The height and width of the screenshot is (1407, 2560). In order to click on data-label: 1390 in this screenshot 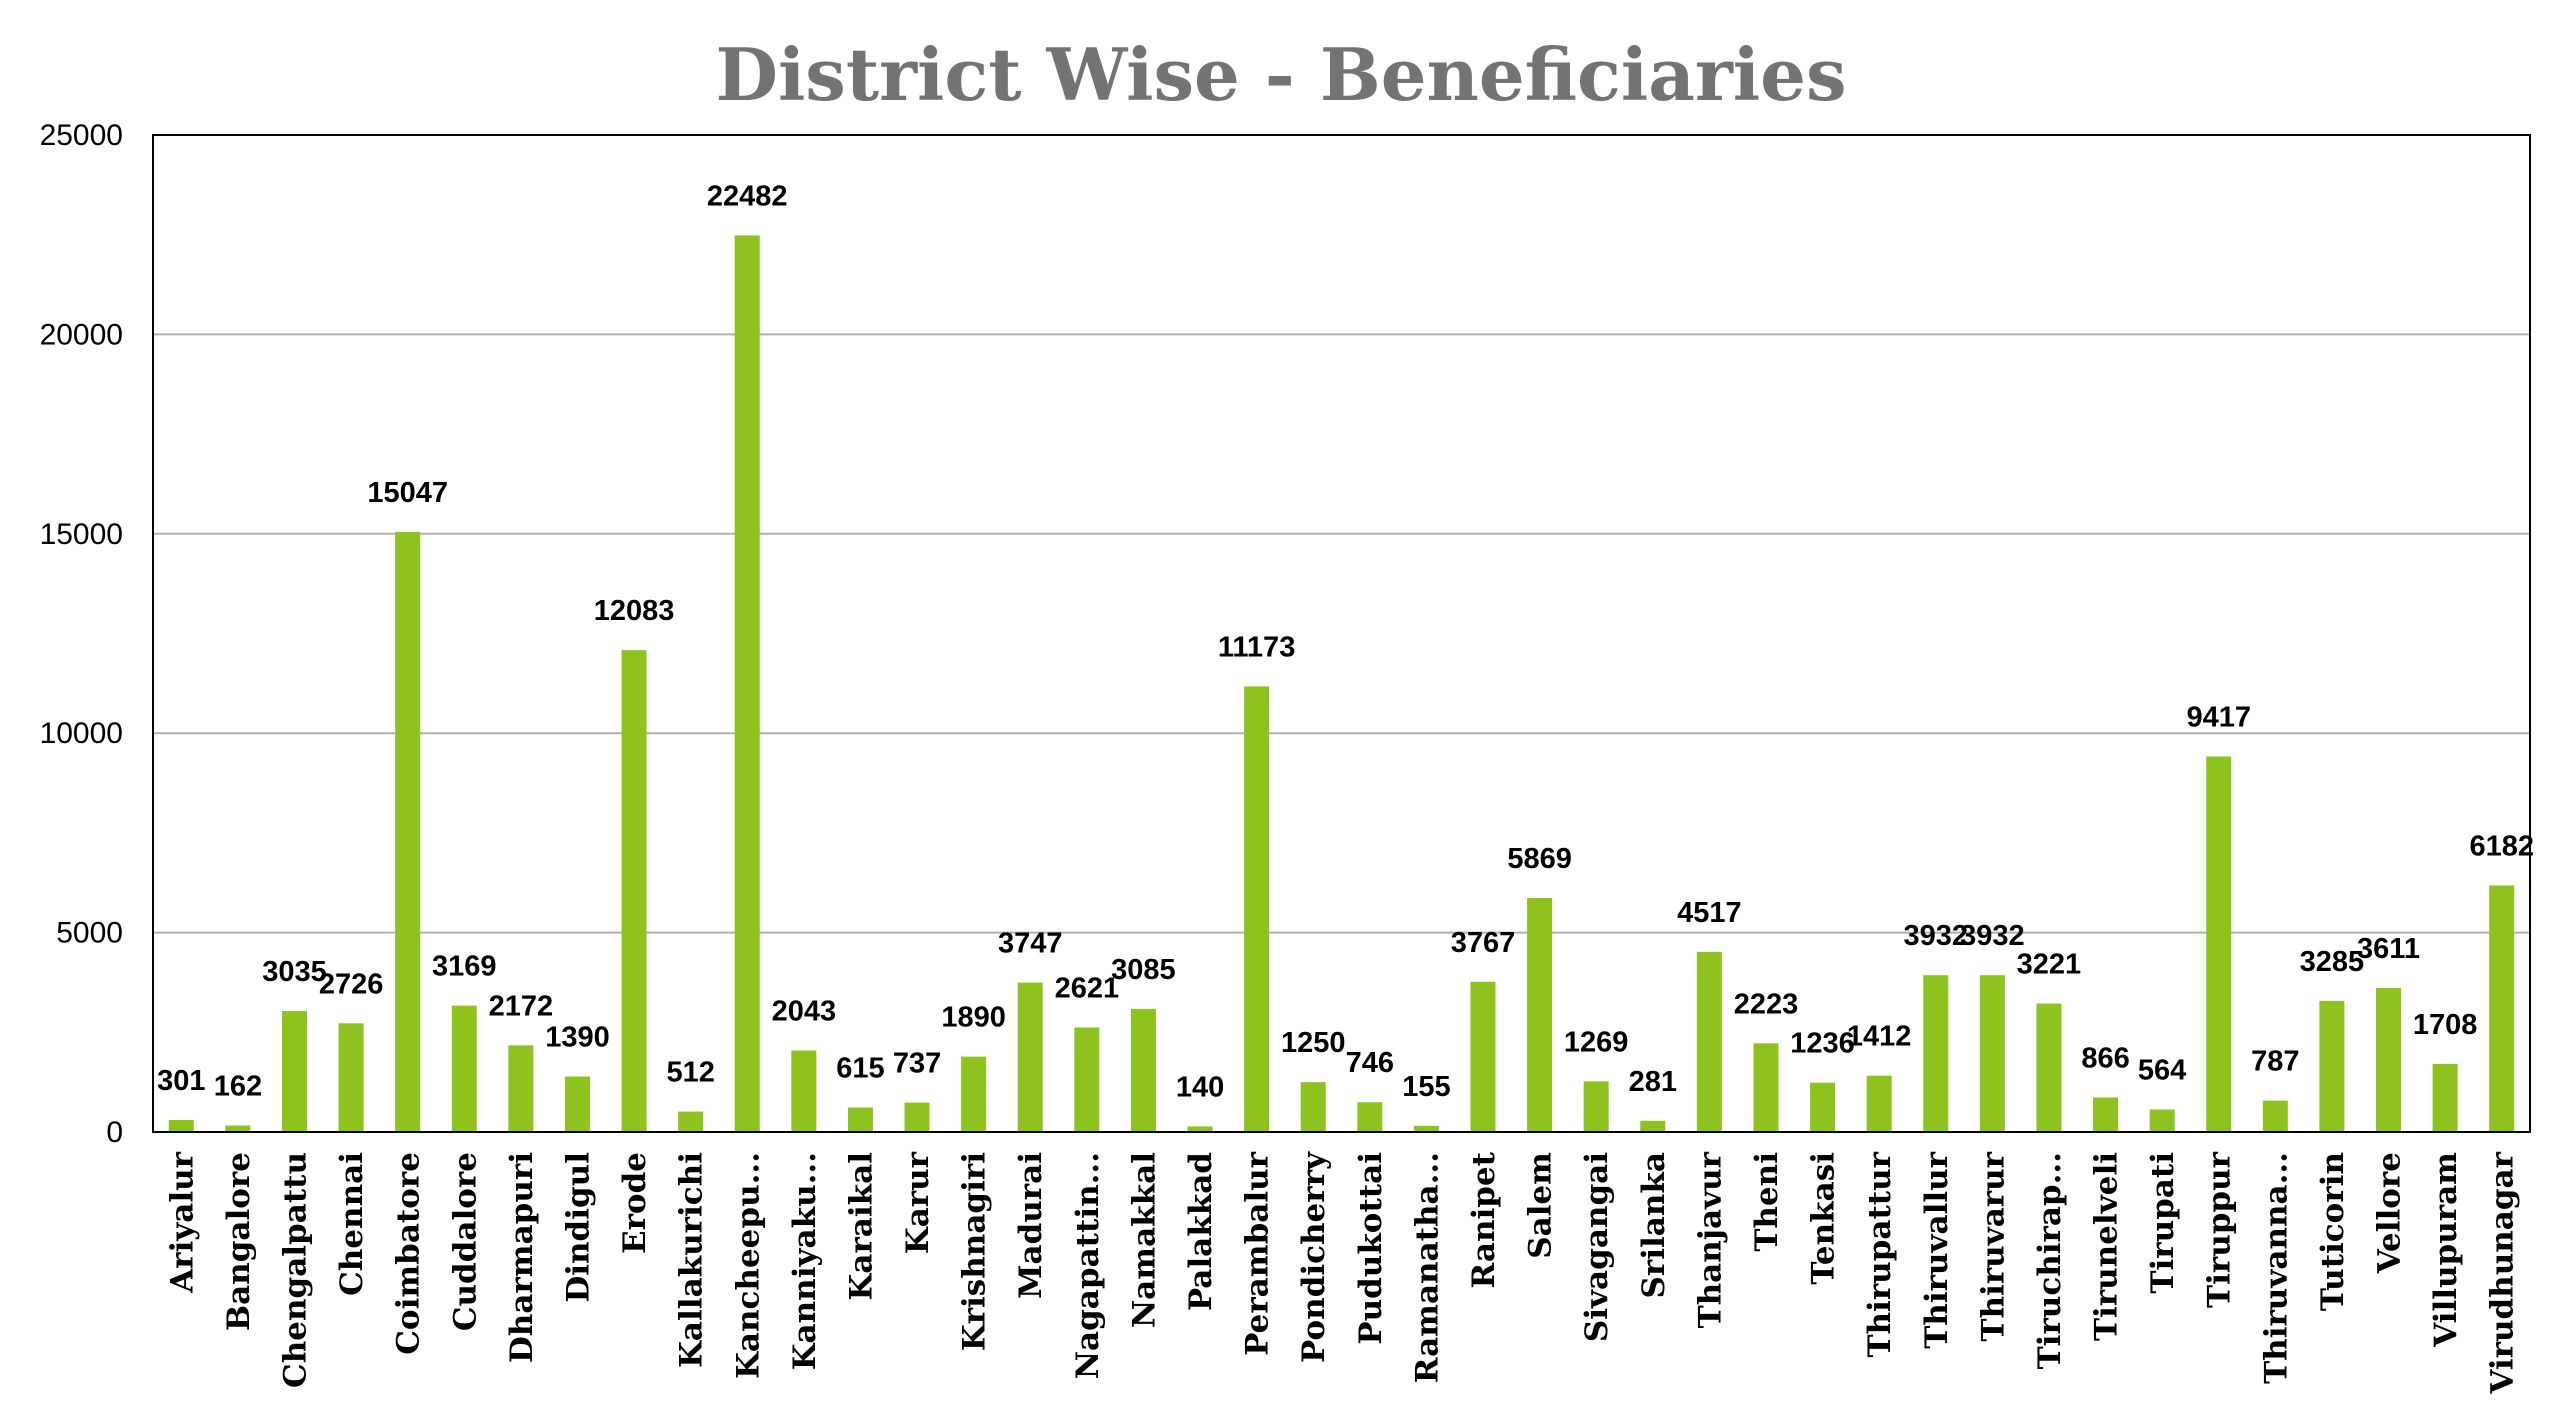, I will do `click(577, 1038)`.